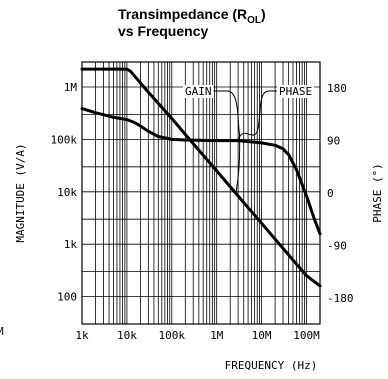 The image size is (388, 379). I want to click on x-tick-label: 10k, so click(127, 335).